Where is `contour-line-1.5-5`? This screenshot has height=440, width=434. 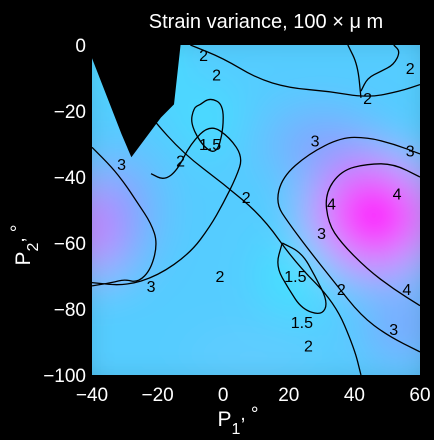
contour-line-1.5-5 is located at coordinates (207, 125).